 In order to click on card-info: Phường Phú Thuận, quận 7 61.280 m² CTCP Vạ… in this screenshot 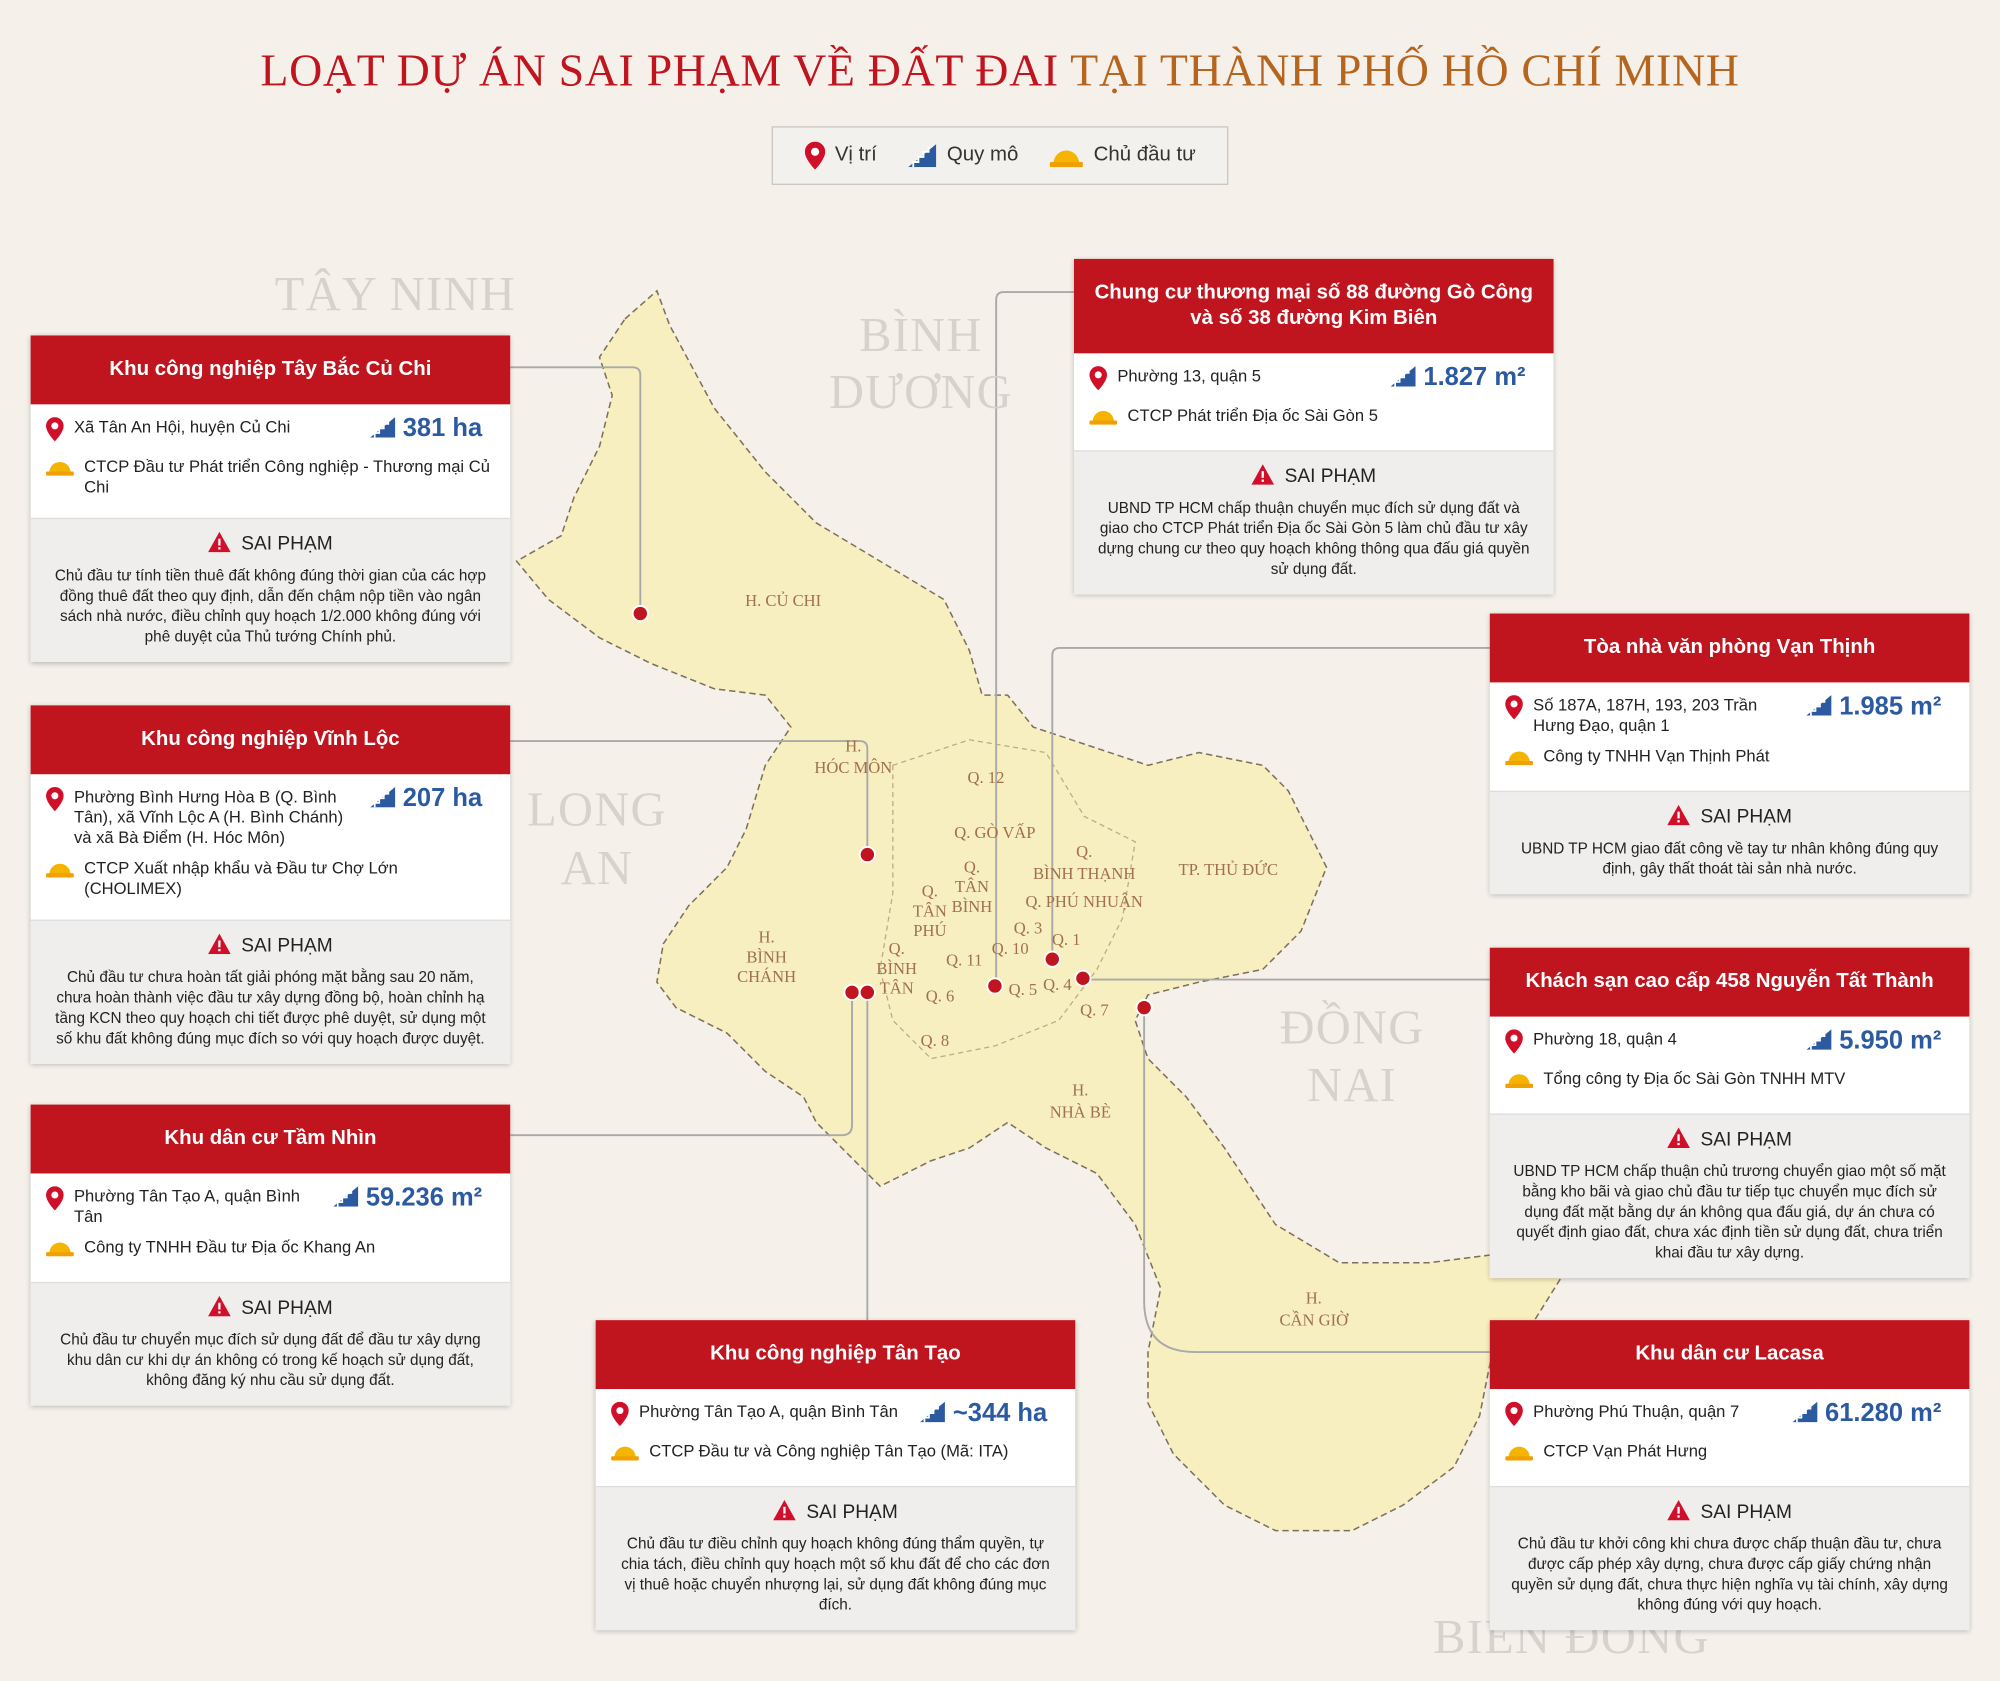, I will do `click(1730, 1437)`.